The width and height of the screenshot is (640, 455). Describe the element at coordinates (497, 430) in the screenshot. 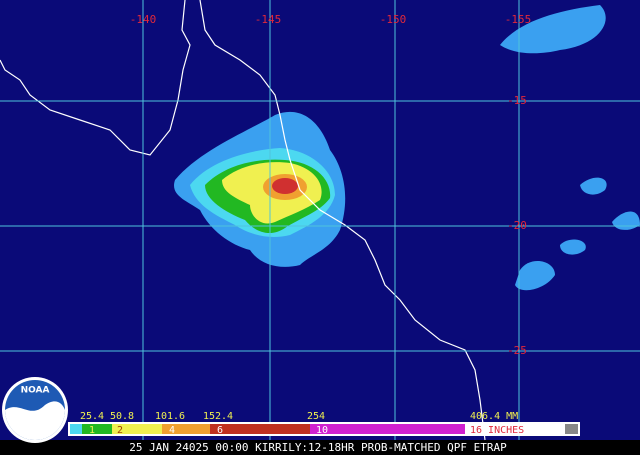

I see `legend-inch-label: 16 INCHES` at that location.